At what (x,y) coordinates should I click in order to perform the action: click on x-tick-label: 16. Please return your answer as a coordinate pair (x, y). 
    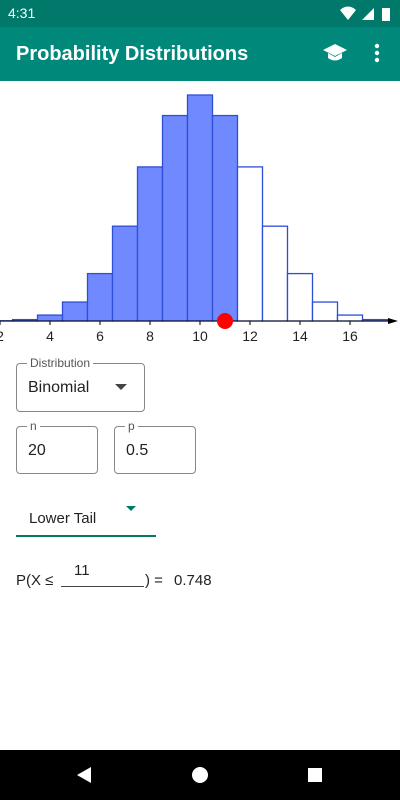
    Looking at the image, I should click on (350, 336).